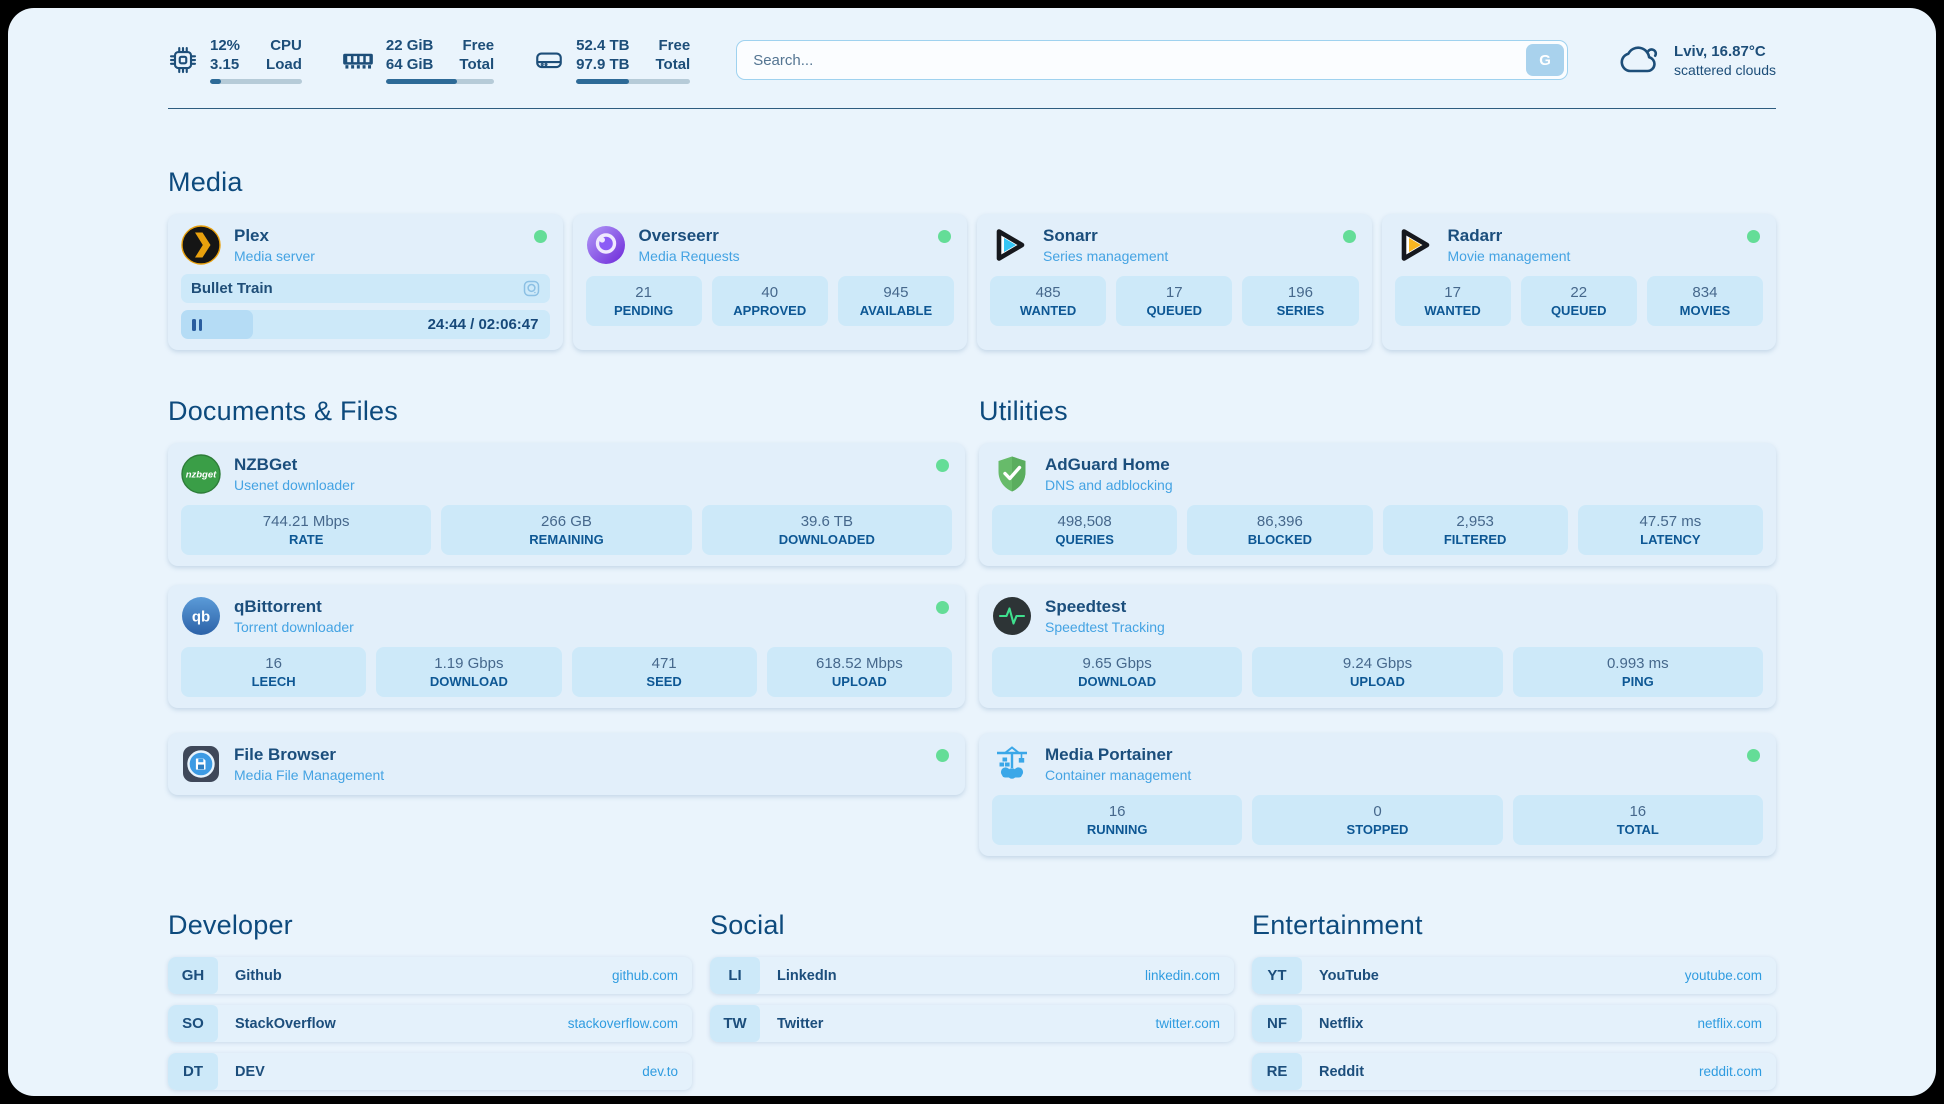 Image resolution: width=1944 pixels, height=1104 pixels. What do you see at coordinates (197, 324) in the screenshot?
I see `pause-icon` at bounding box center [197, 324].